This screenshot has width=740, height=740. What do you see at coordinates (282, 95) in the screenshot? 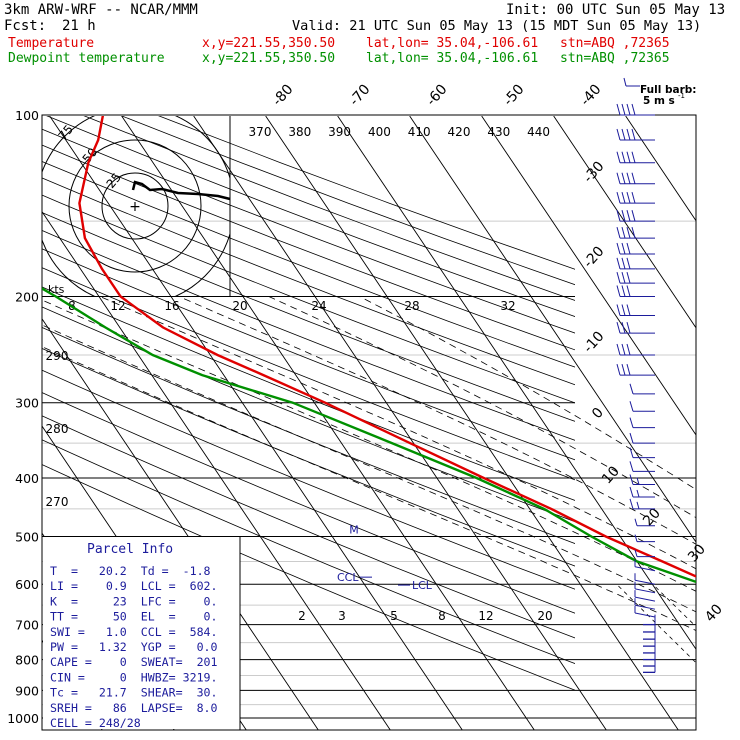
I see `isotherm-label: -80` at bounding box center [282, 95].